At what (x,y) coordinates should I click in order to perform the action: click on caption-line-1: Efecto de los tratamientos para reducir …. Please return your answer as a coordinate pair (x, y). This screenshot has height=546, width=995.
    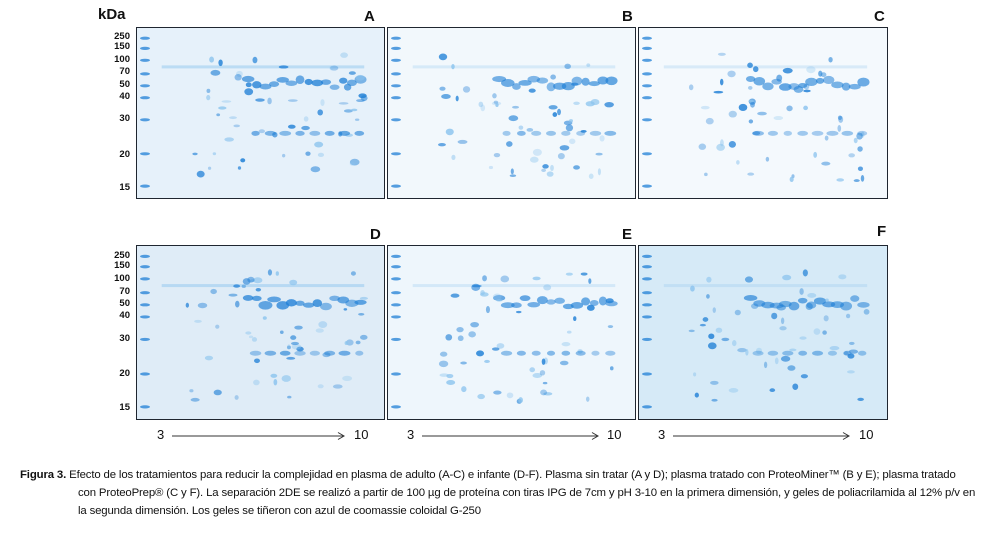
    Looking at the image, I should click on (512, 475).